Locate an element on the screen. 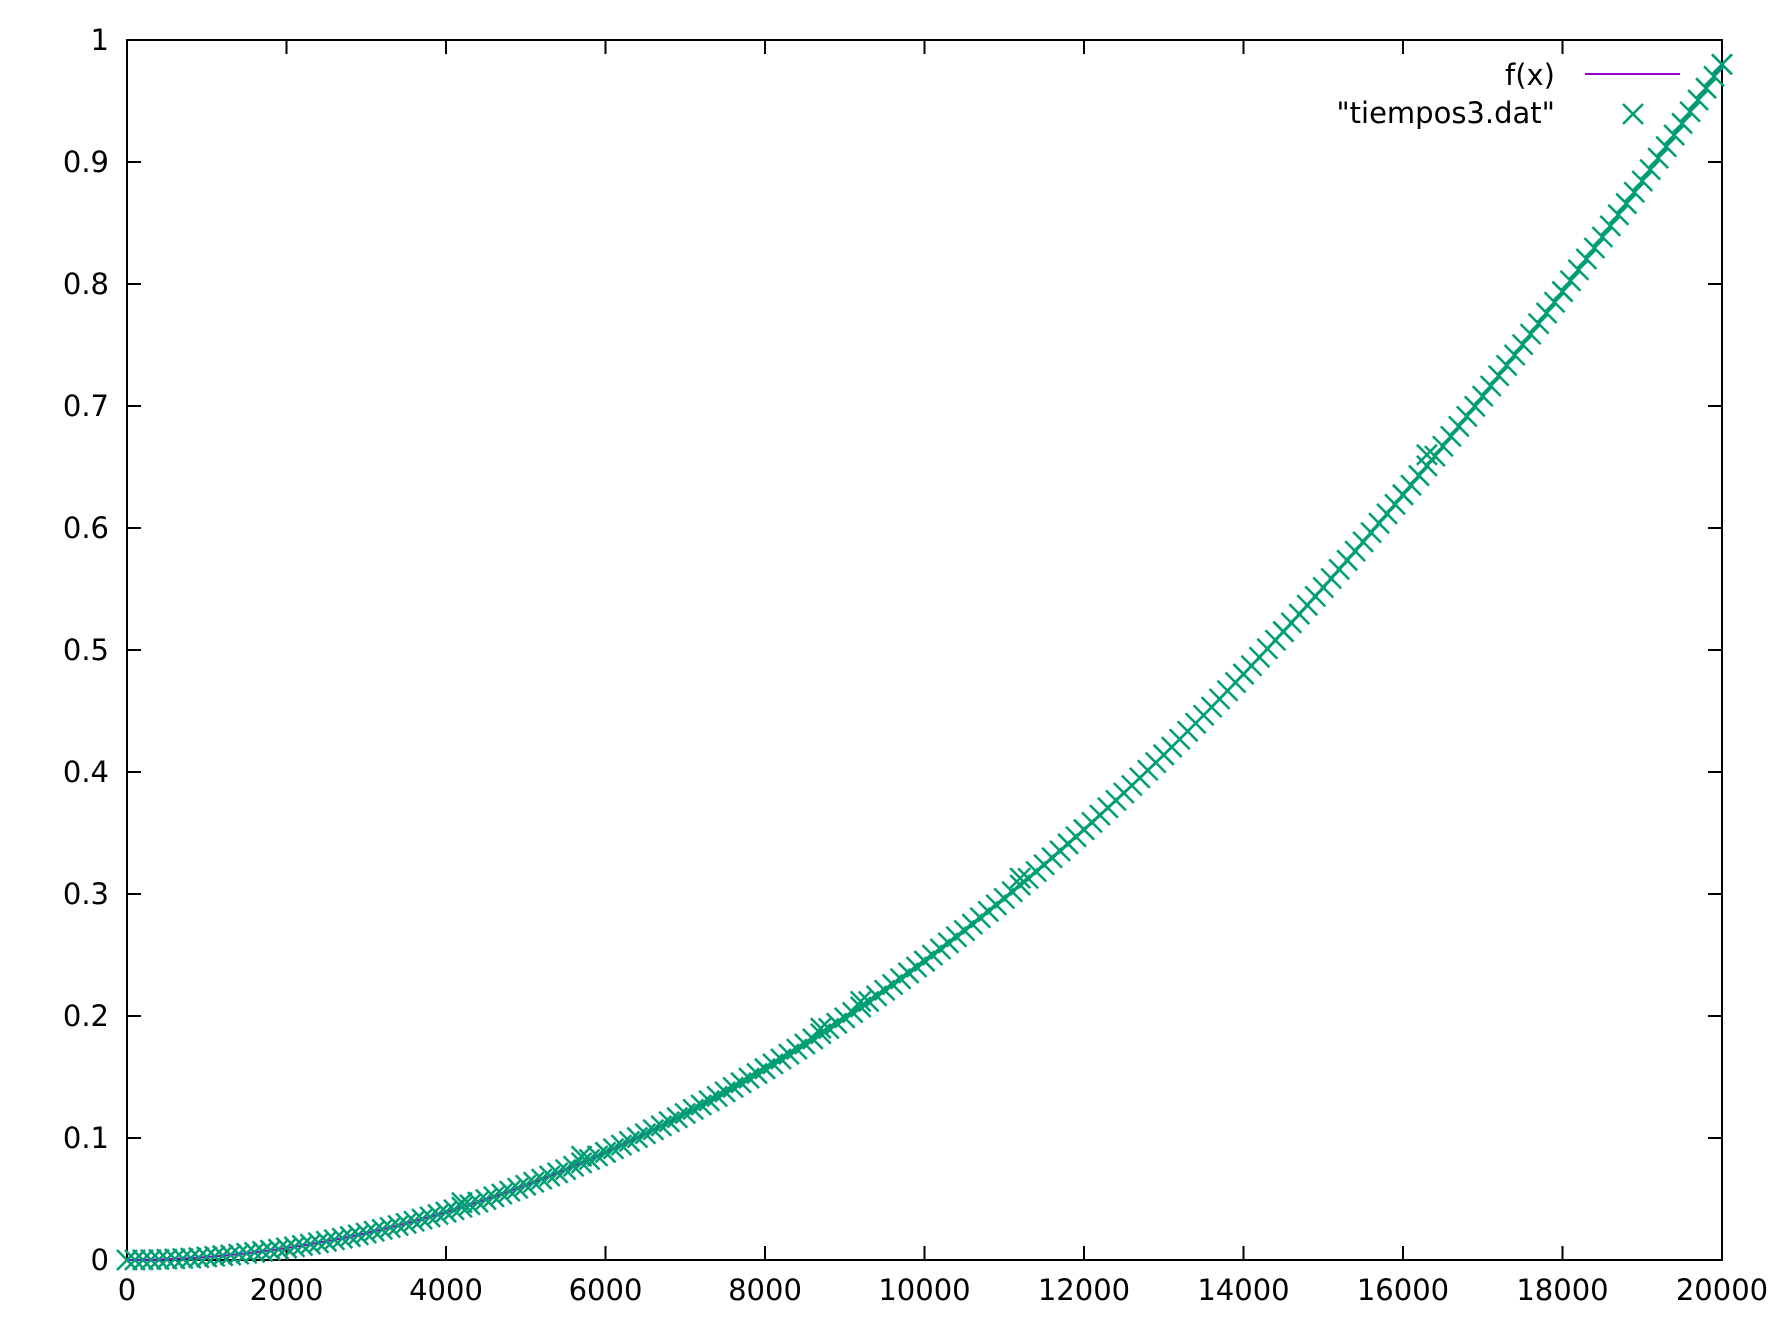 Image resolution: width=1778 pixels, height=1334 pixels. x-tick-label: 8000 is located at coordinates (765, 1290).